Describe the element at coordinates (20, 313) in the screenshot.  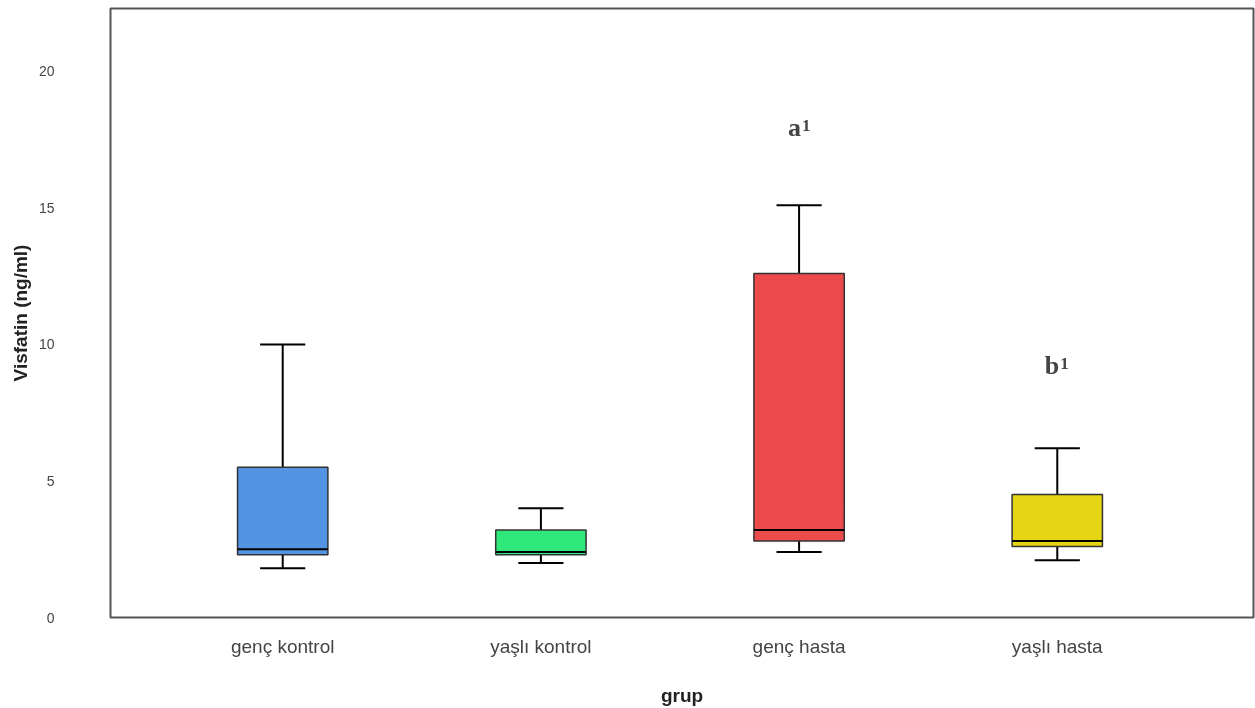
I see `y-axis-title: Visfatin (ng/ml)` at that location.